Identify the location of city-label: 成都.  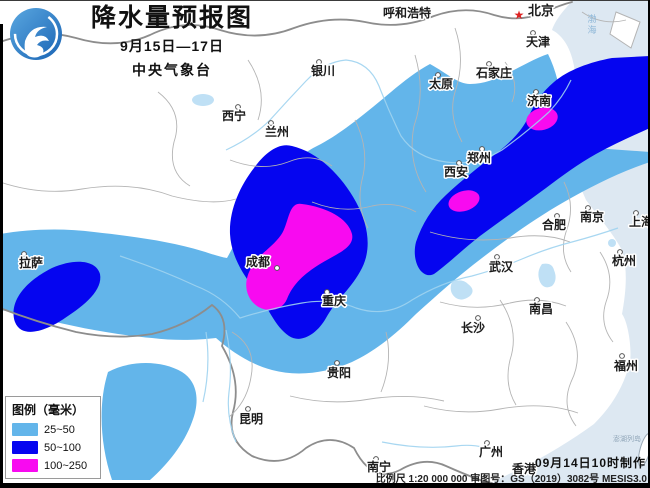
(258, 261).